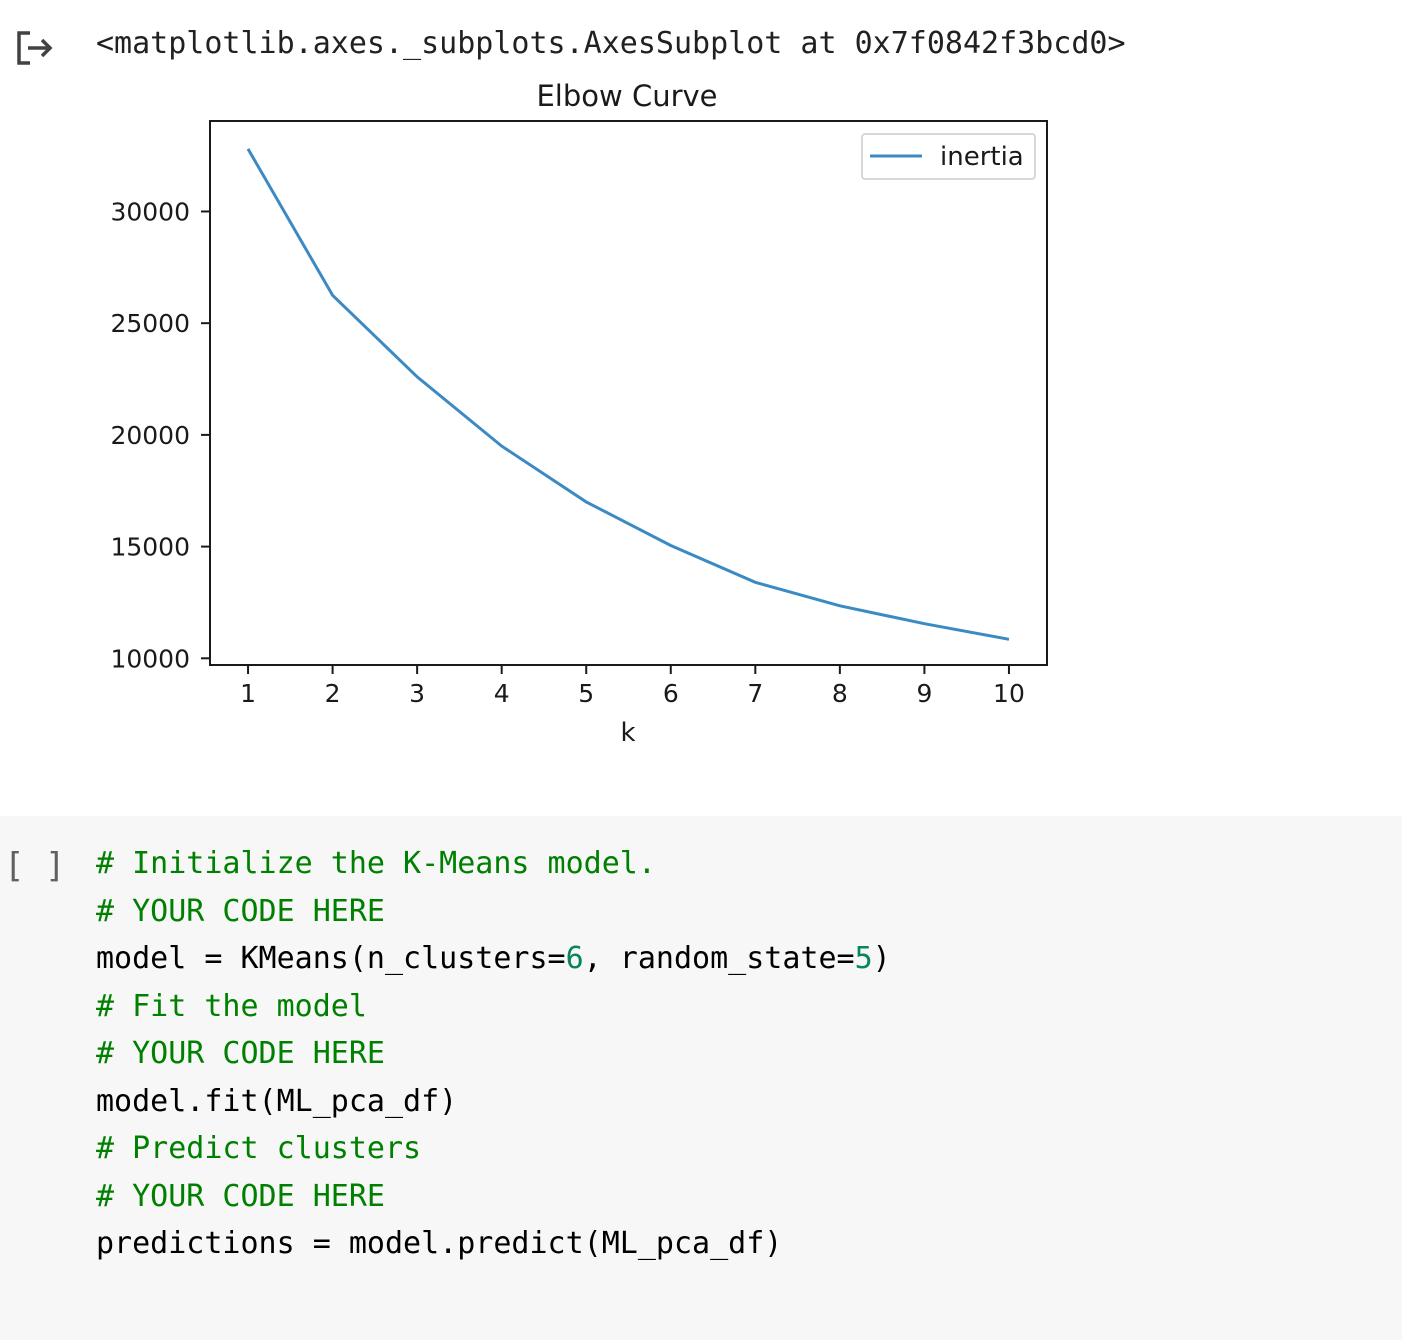 The image size is (1402, 1340). I want to click on x-tick-label: 9, so click(924, 693).